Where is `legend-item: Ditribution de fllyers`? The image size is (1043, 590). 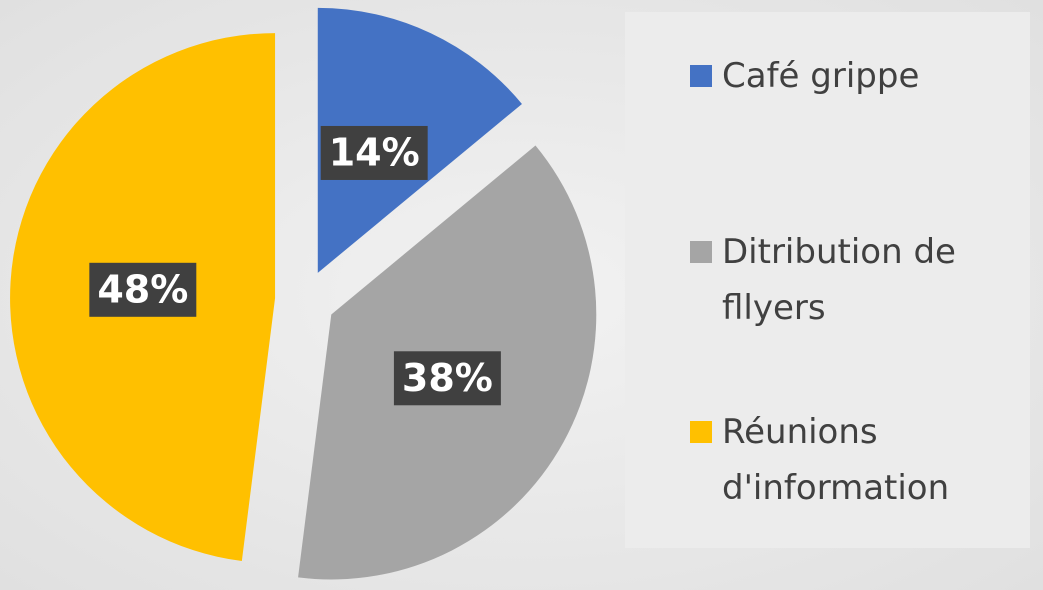
legend-item: Ditribution de fllyers is located at coordinates (850, 280).